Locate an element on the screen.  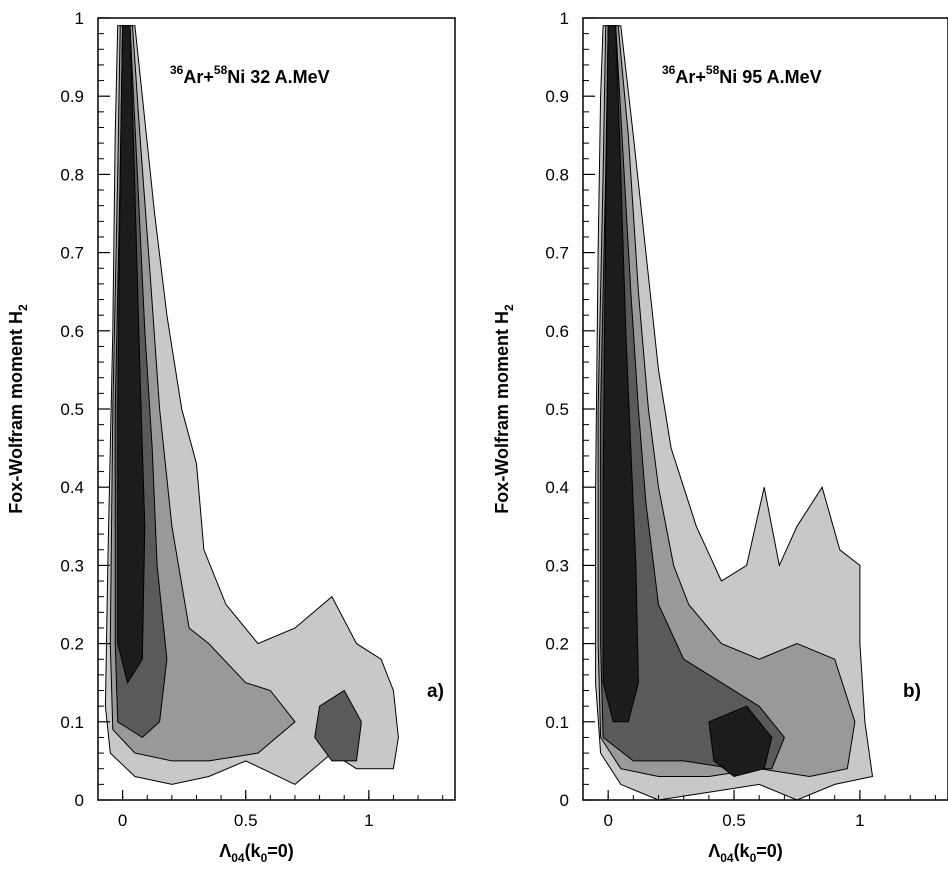
panel-a-y-tick-label: 0.6 is located at coordinates (72, 331).